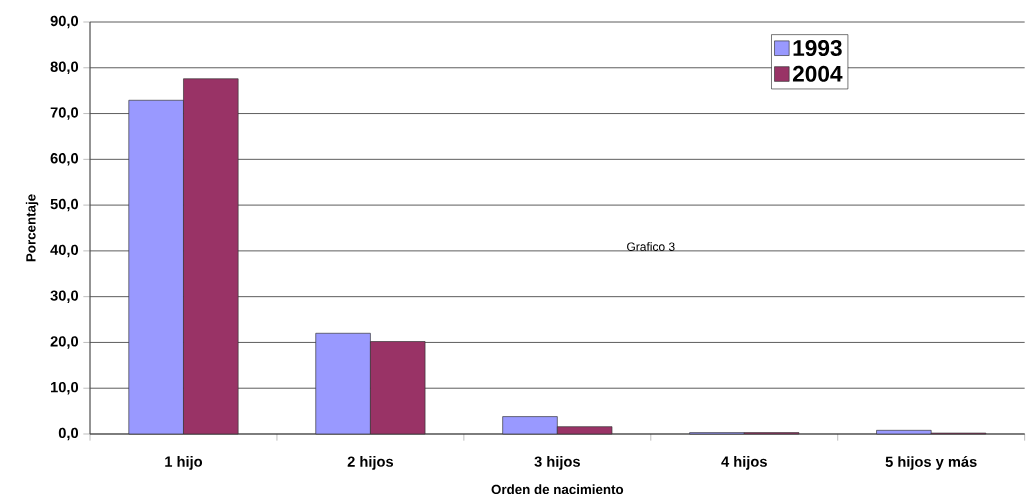 This screenshot has height=502, width=1031. What do you see at coordinates (64, 159) in the screenshot?
I see `y-tick-label: 60,0` at bounding box center [64, 159].